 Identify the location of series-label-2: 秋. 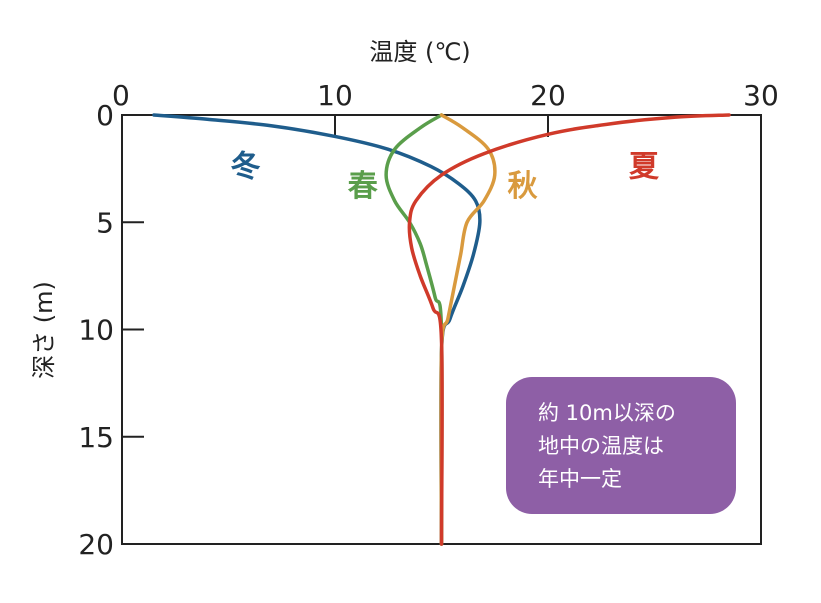
(522, 186).